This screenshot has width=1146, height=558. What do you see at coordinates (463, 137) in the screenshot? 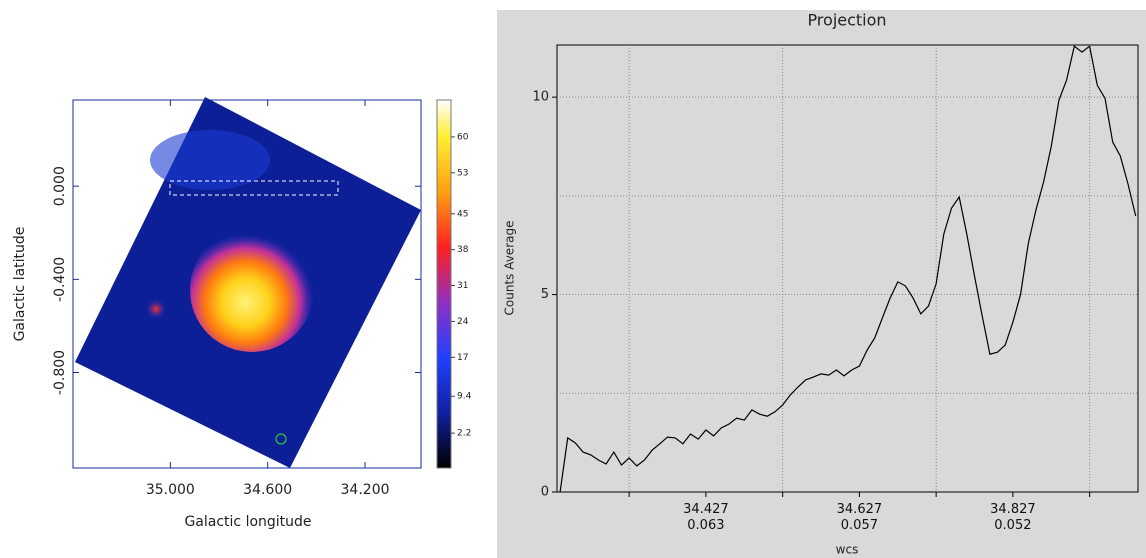
I see `colorbar-tick-label: 60` at bounding box center [463, 137].